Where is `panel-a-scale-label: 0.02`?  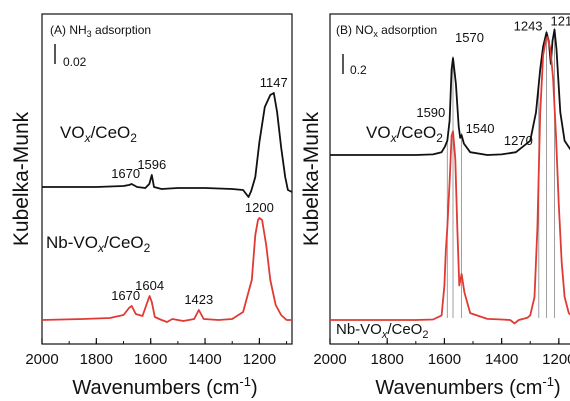 panel-a-scale-label: 0.02 is located at coordinates (75, 62).